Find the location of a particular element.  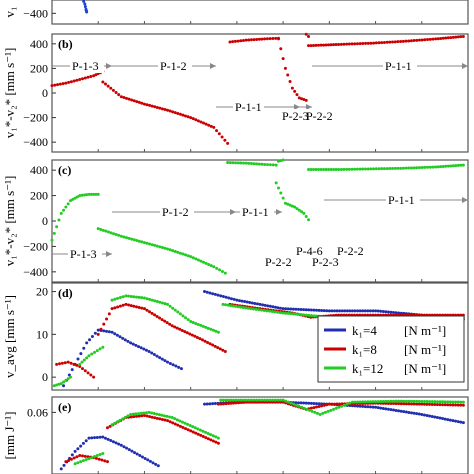

y-tick-label: 0 is located at coordinates (45, 221).